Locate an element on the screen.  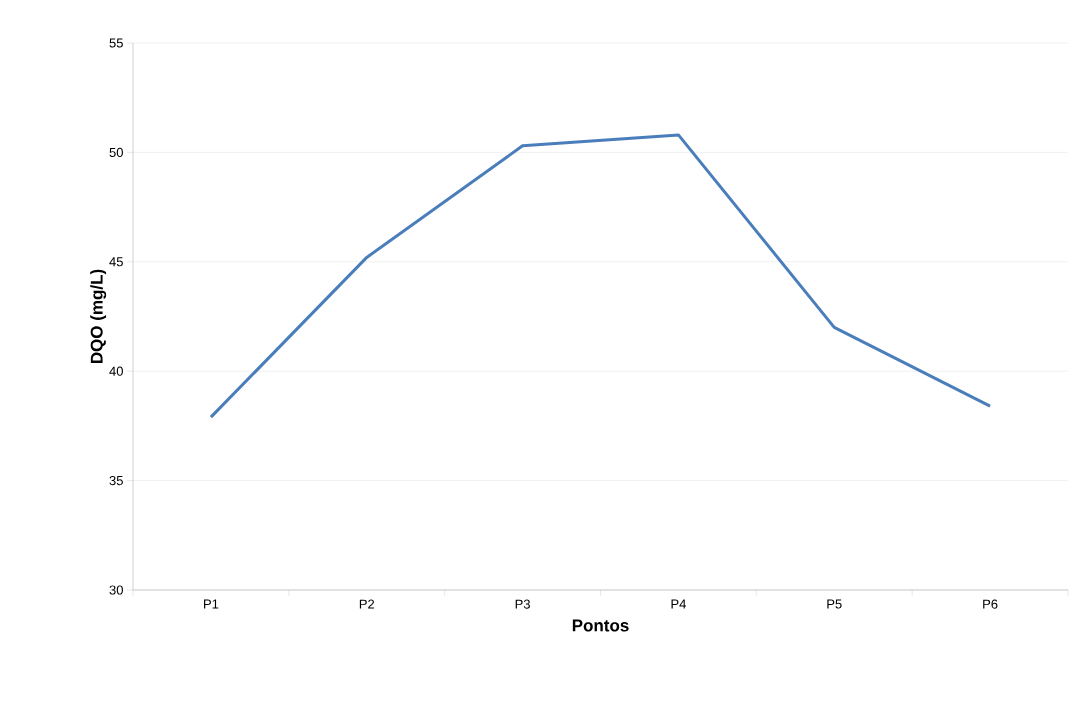
x-tick-label: P5 is located at coordinates (834, 604).